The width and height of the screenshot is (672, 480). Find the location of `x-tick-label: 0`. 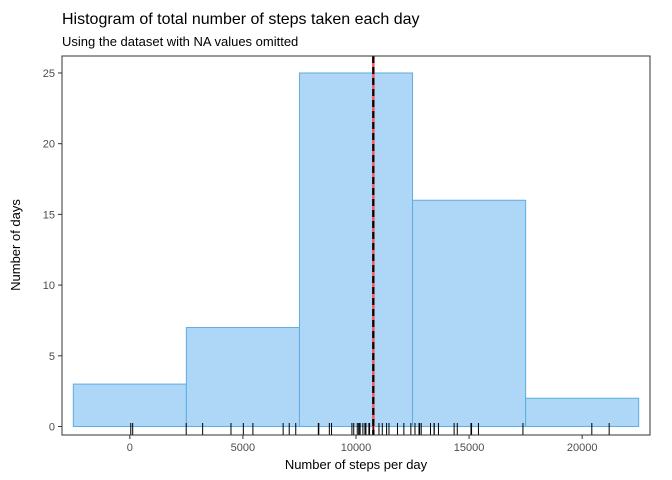

x-tick-label: 0 is located at coordinates (130, 448).